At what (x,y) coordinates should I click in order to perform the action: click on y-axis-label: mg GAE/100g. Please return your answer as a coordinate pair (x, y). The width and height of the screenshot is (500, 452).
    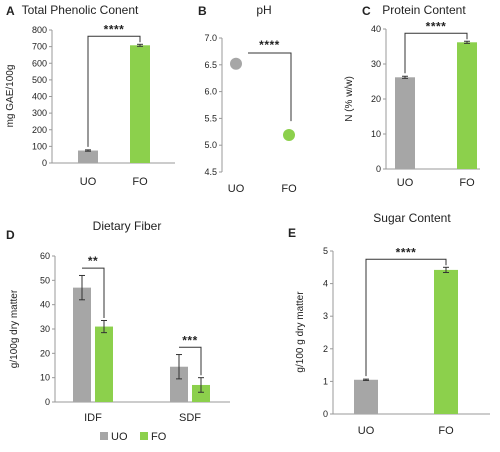
    Looking at the image, I should click on (10, 96).